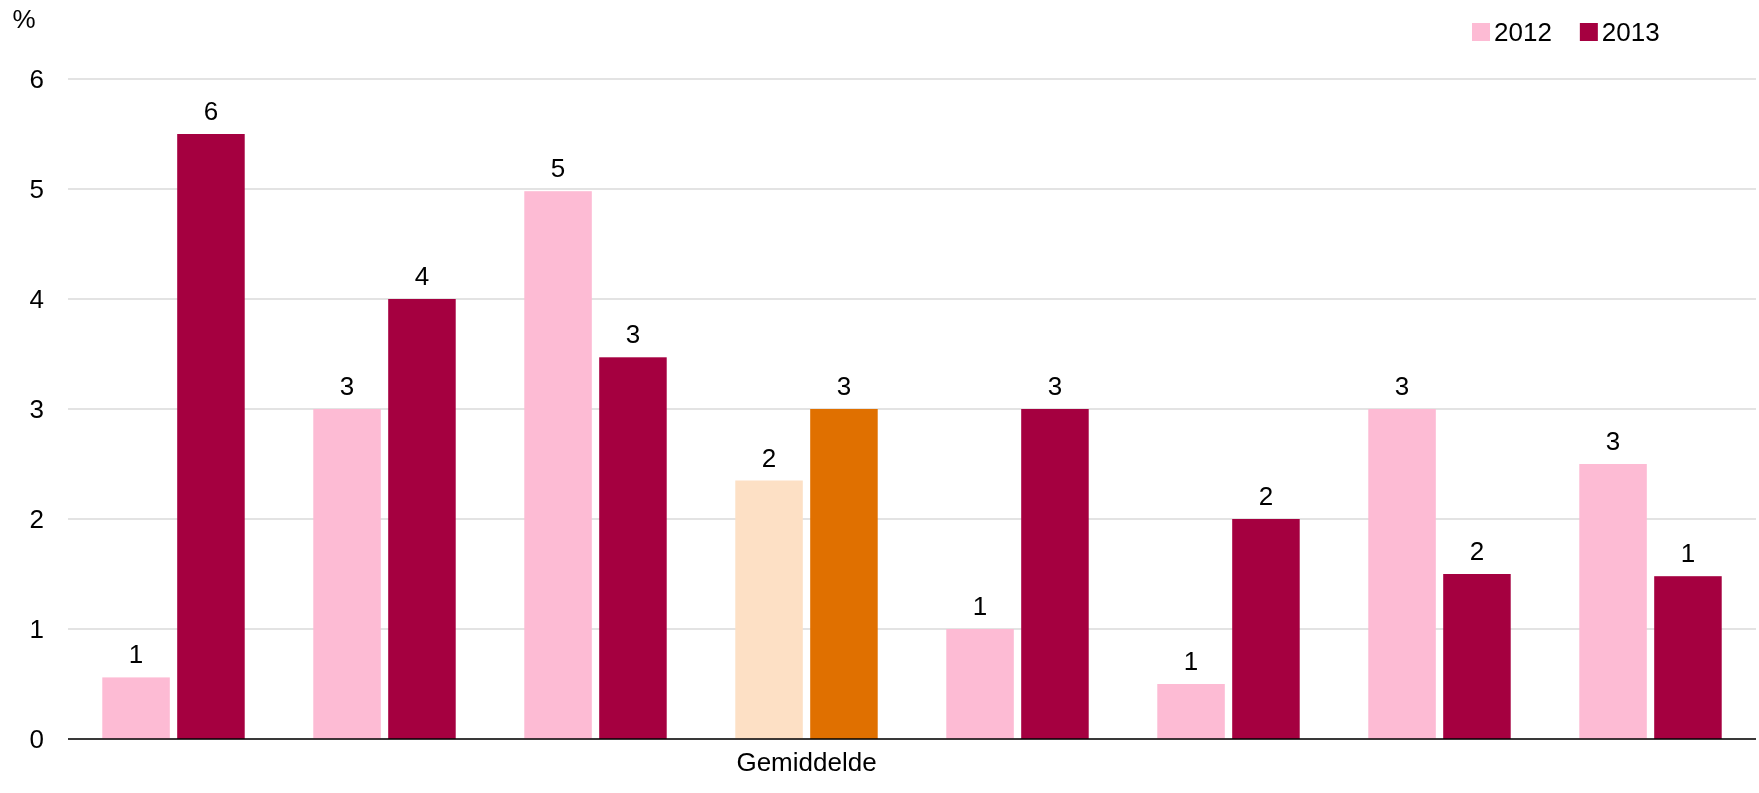 The width and height of the screenshot is (1759, 793). I want to click on data-label: 5, so click(558, 168).